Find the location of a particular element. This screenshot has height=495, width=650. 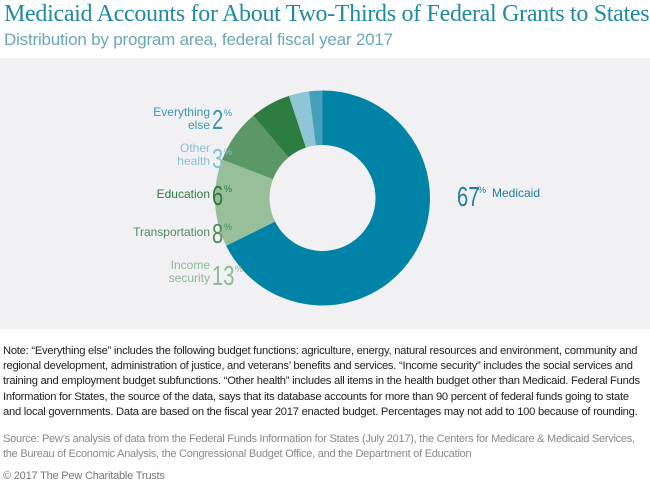

label-name-transportation: Transportation is located at coordinates (171, 232).